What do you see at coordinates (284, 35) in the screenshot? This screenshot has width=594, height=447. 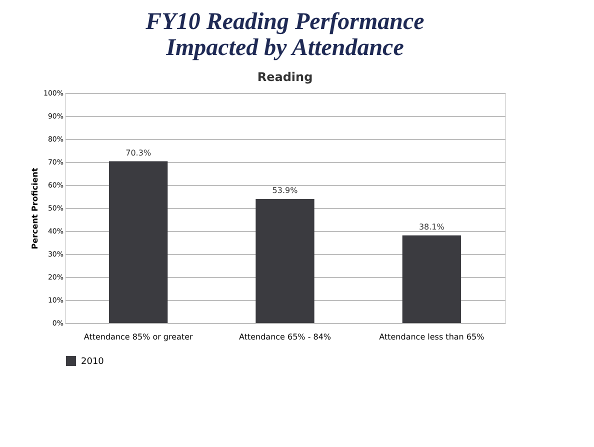 I see `chart-title: FY10 Reading Performance Impacted by Attendance` at bounding box center [284, 35].